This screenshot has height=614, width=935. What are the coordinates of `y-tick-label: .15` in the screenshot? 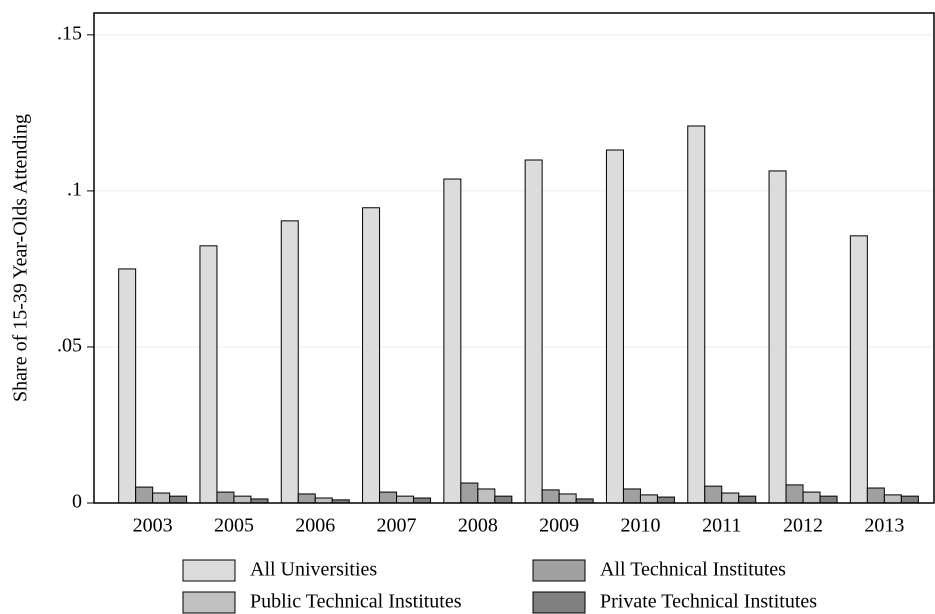 It's located at (69, 33).